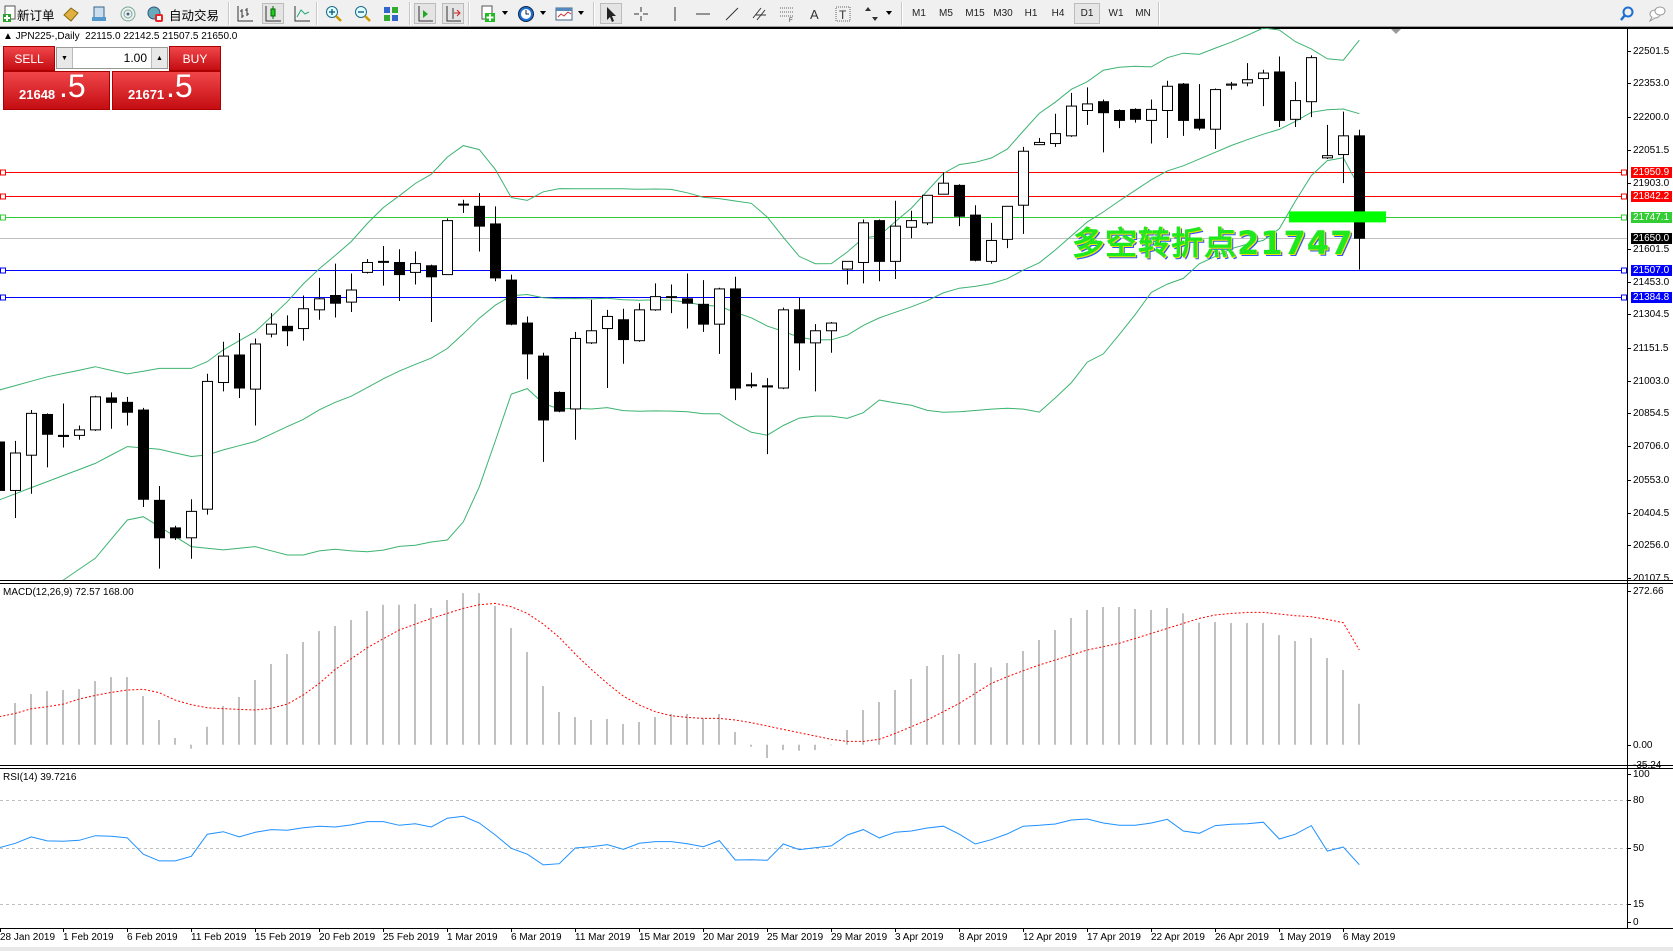 The width and height of the screenshot is (1673, 951). Describe the element at coordinates (334, 13) in the screenshot. I see `zoom-in-button` at that location.